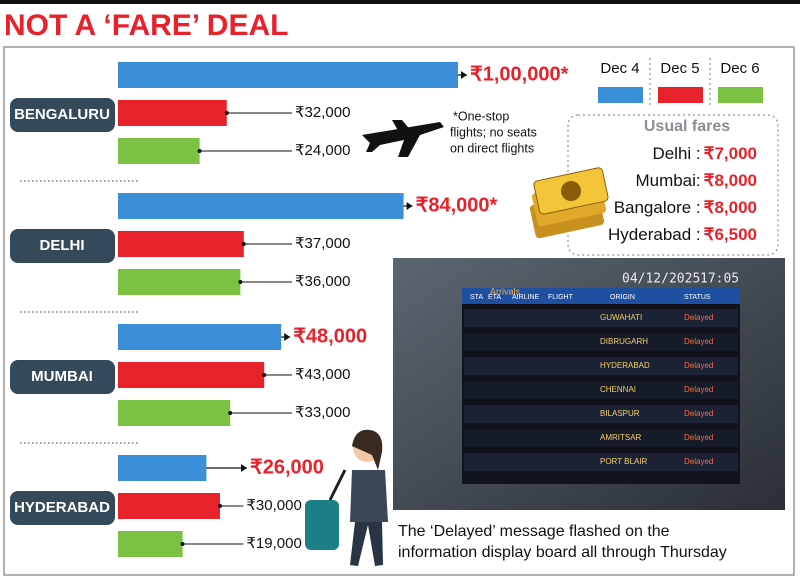  Describe the element at coordinates (619, 68) in the screenshot. I see `legend-label: Dec 4` at that location.